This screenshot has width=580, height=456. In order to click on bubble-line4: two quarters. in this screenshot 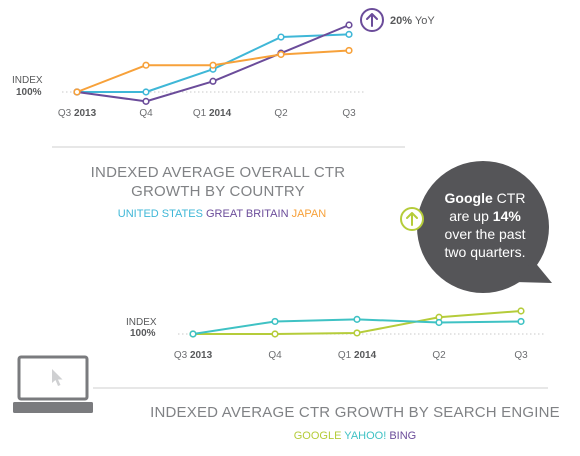, I will do `click(485, 252)`.